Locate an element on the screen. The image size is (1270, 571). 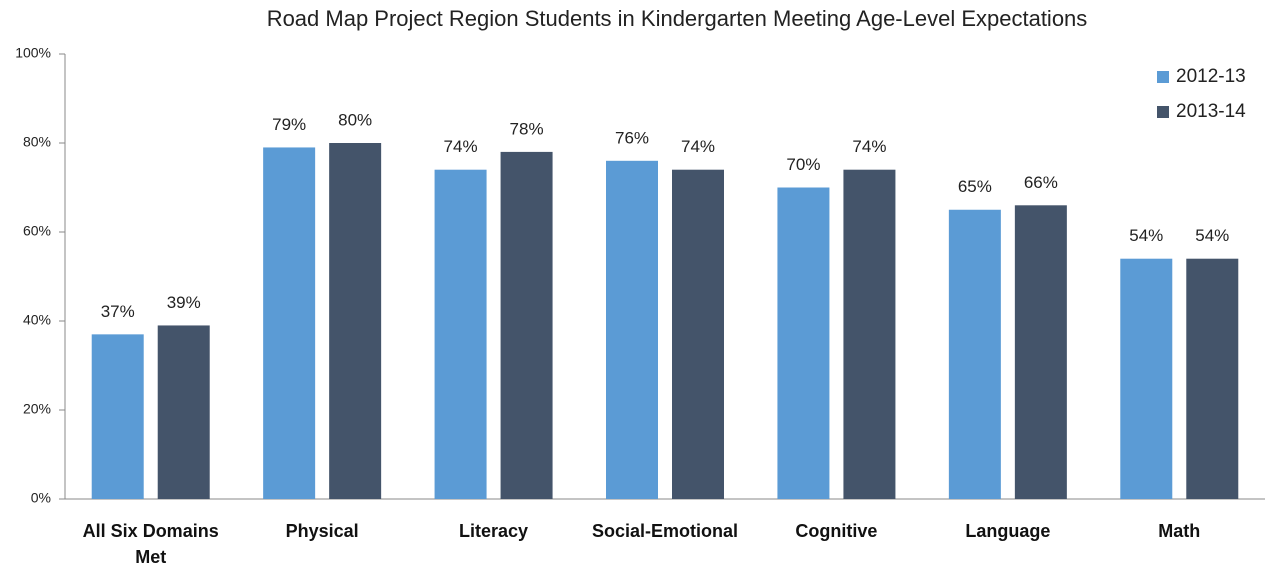
y-tick-label: 60% is located at coordinates (37, 231).